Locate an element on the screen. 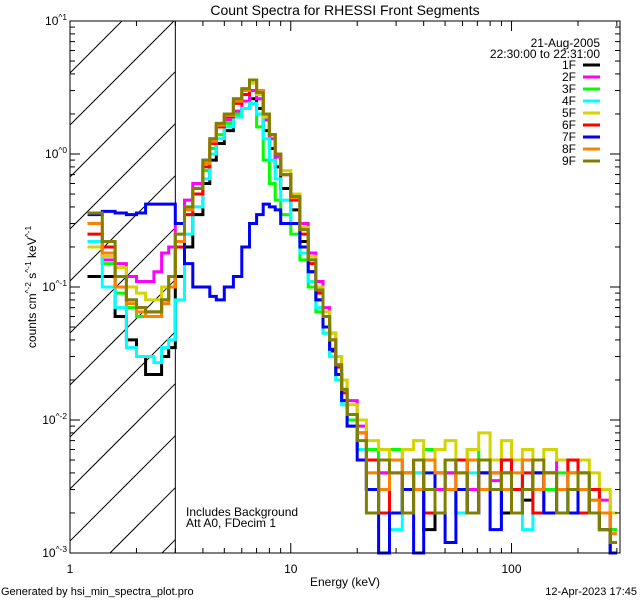 Image resolution: width=640 pixels, height=600 pixels. x-tick-label: 10 is located at coordinates (291, 569).